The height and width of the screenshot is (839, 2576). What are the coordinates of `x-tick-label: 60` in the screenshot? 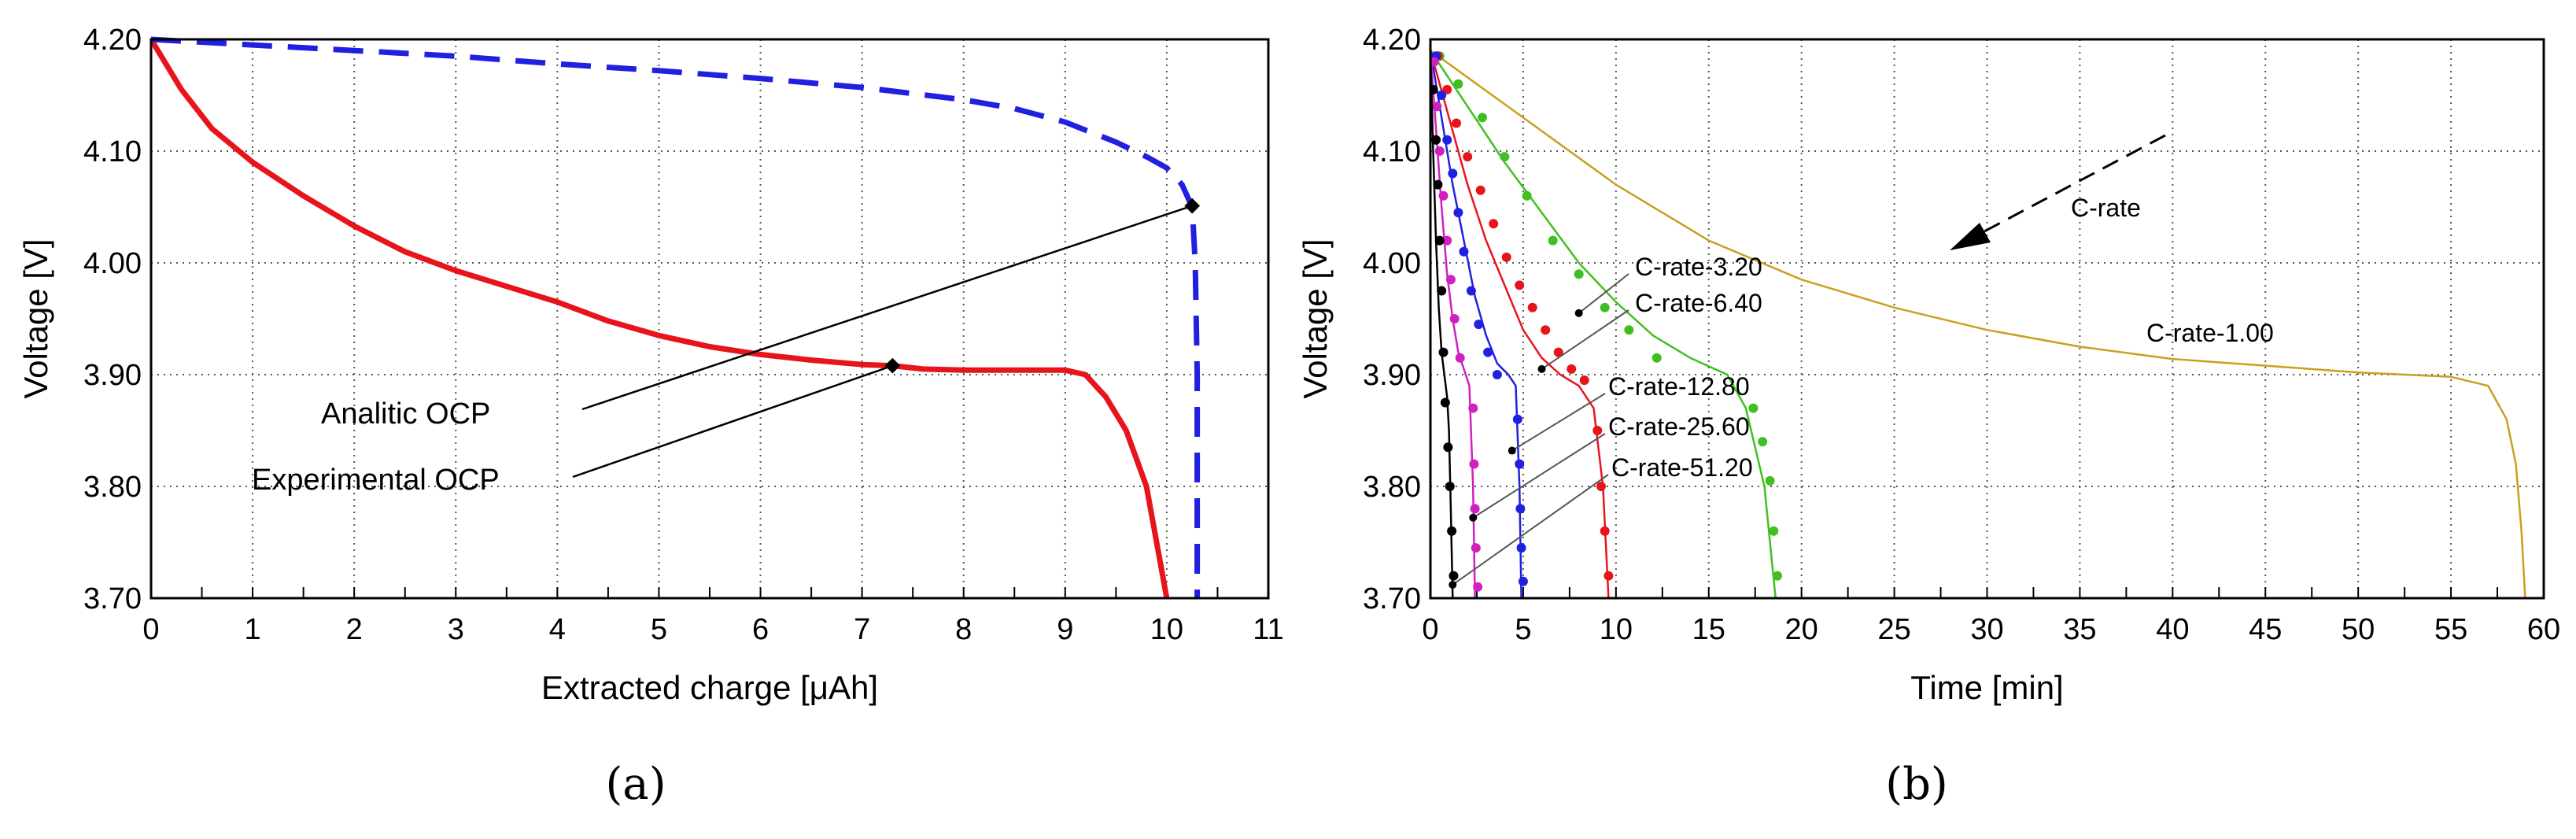 It's located at (2543, 629).